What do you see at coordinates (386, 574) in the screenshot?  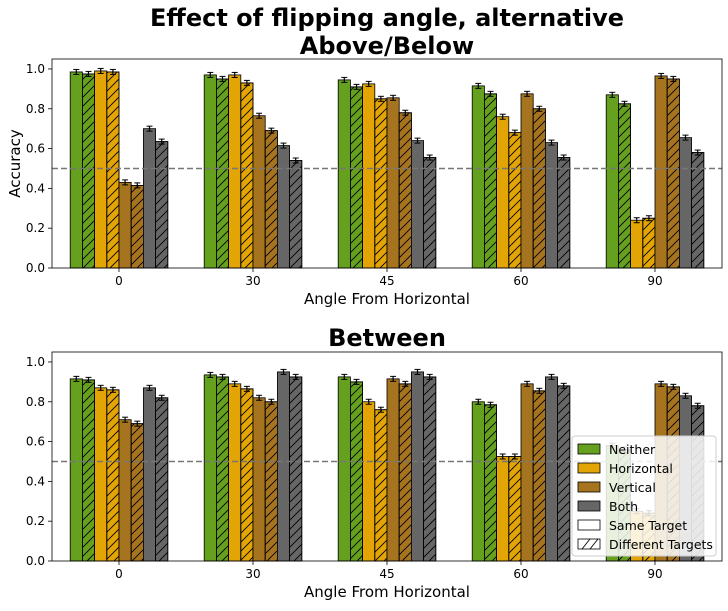 I see `x-tick-label: 45` at bounding box center [386, 574].